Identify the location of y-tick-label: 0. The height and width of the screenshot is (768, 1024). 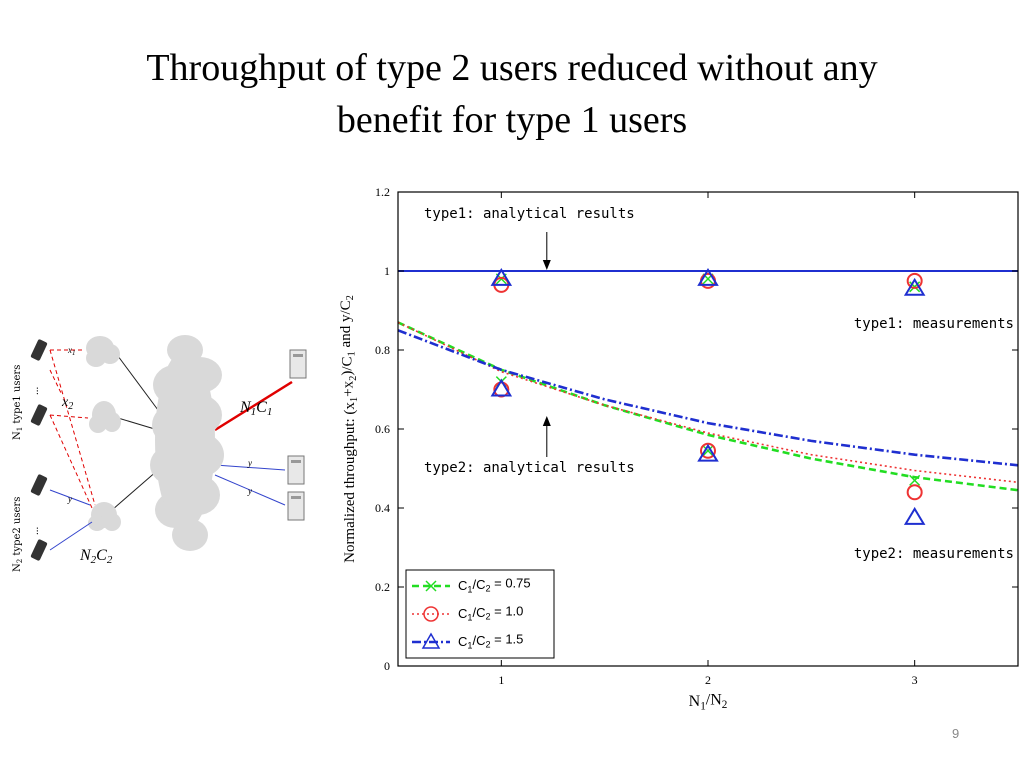
(387, 666).